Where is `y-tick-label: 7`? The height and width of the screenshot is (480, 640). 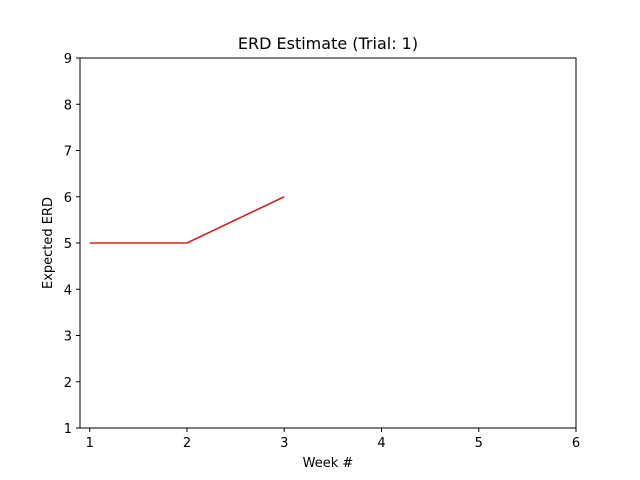
y-tick-label: 7 is located at coordinates (68, 152).